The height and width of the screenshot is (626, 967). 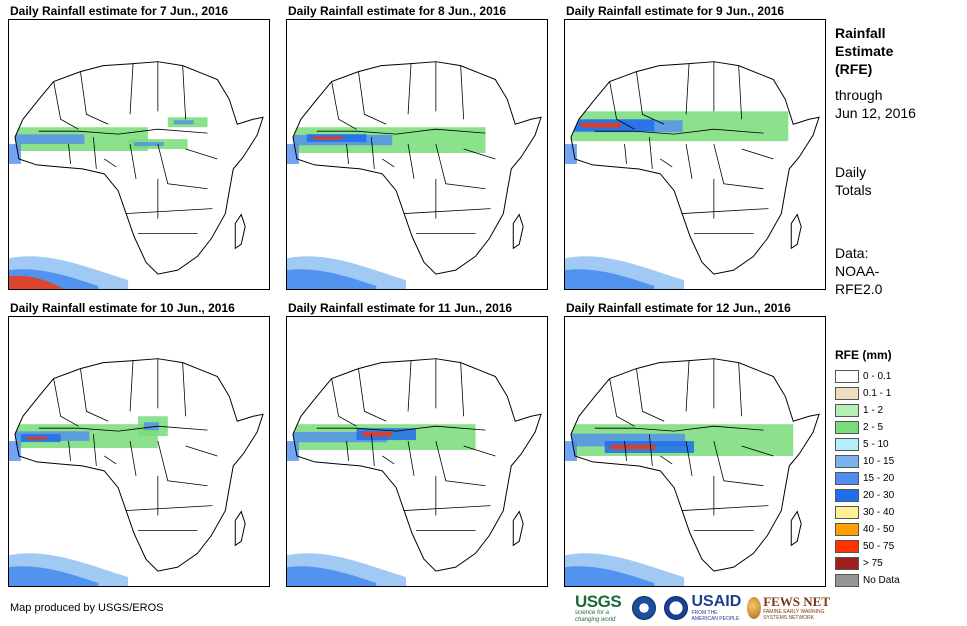 What do you see at coordinates (895, 427) in the screenshot?
I see `legend-item: 2 - 5` at bounding box center [895, 427].